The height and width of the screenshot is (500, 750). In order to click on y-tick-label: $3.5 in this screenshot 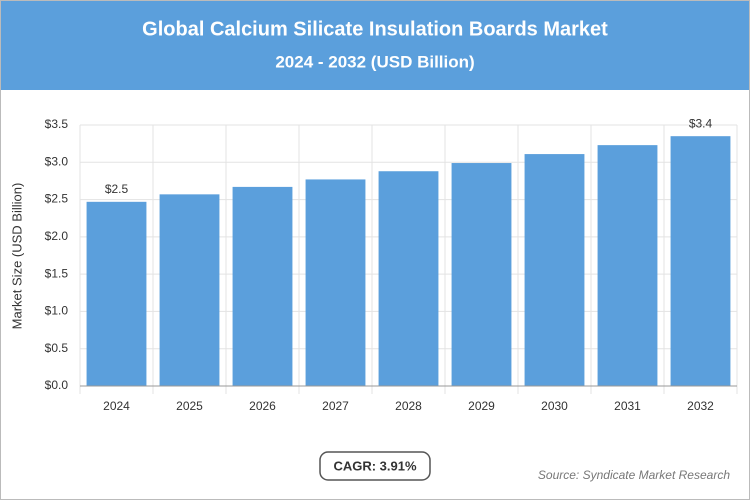, I will do `click(57, 124)`.